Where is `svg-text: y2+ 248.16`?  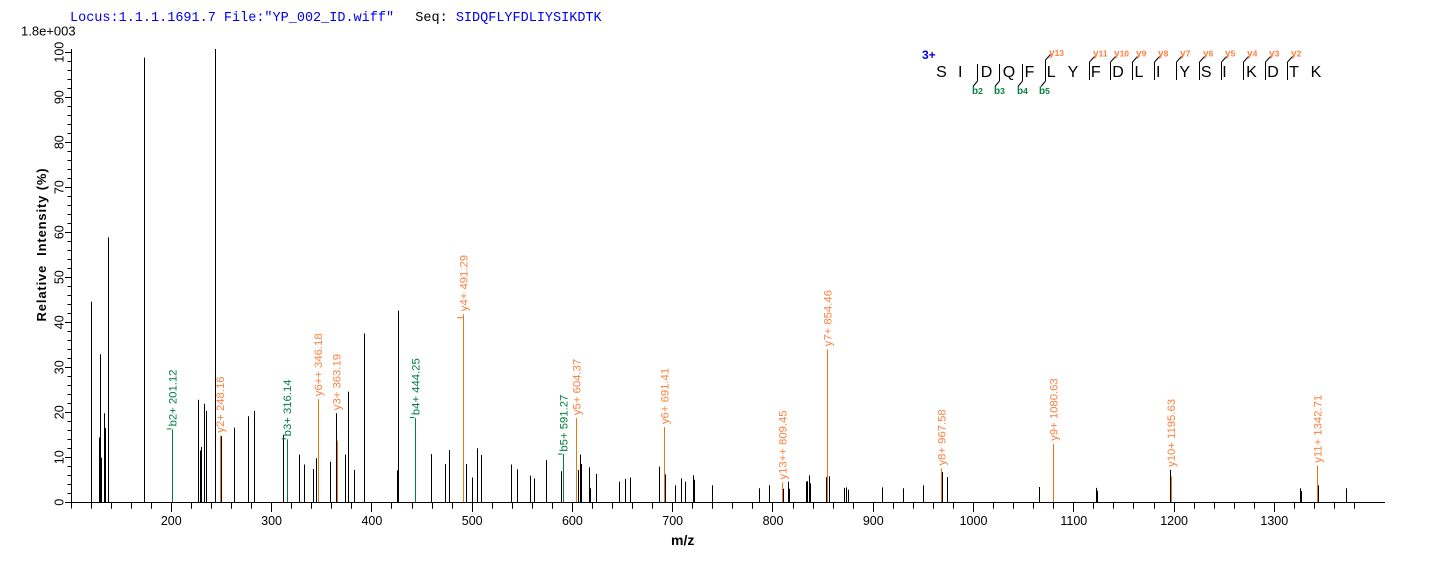
svg-text: y2+ 248.16 is located at coordinates (221, 404).